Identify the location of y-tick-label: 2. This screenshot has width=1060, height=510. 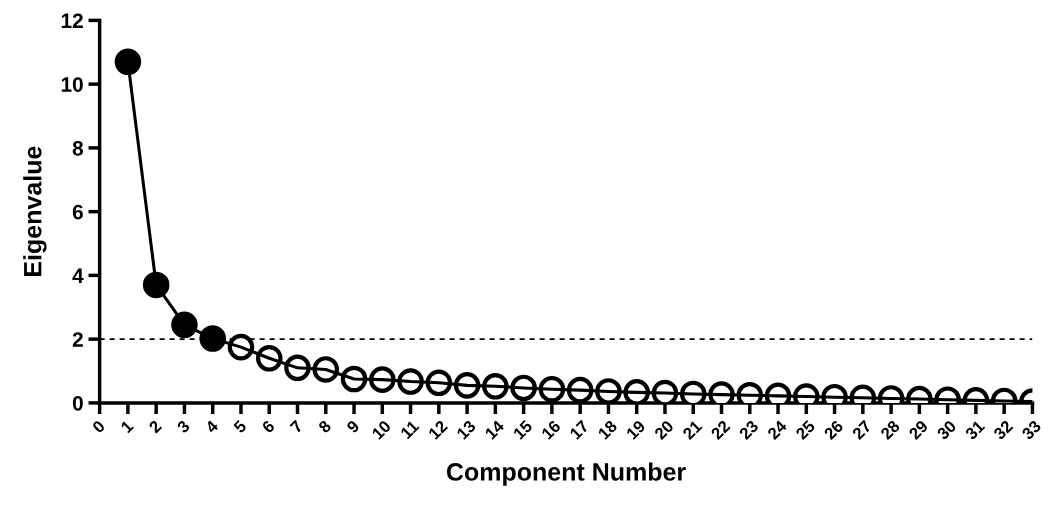
(77, 339).